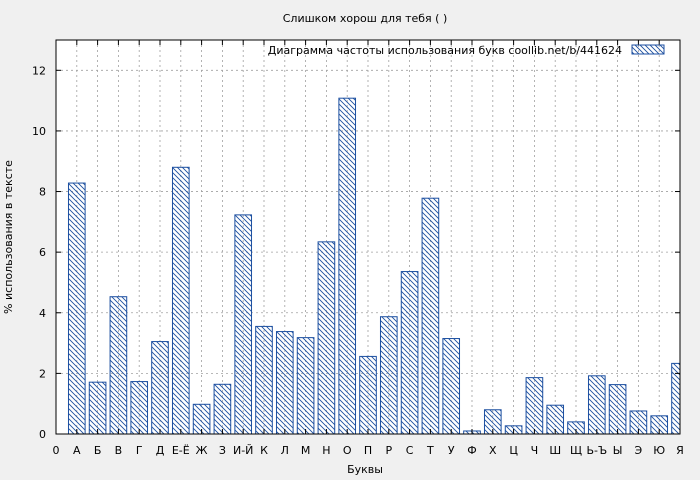  What do you see at coordinates (118, 365) in the screenshot?
I see `bar-В` at bounding box center [118, 365].